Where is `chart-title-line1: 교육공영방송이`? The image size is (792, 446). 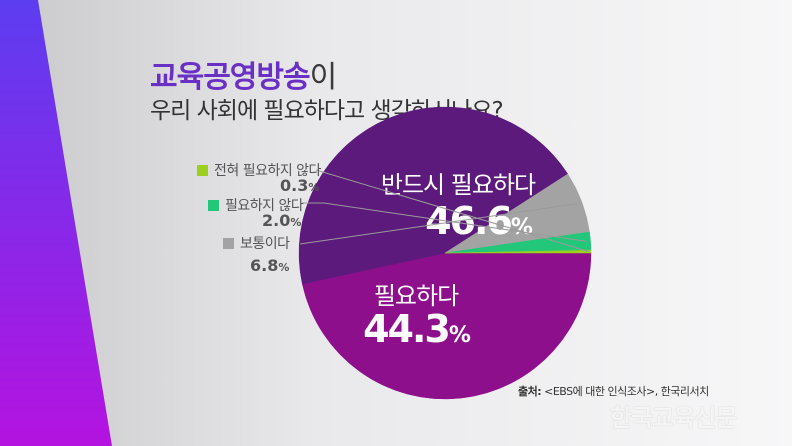 chart-title-line1: 교육공영방송이 is located at coordinates (244, 74).